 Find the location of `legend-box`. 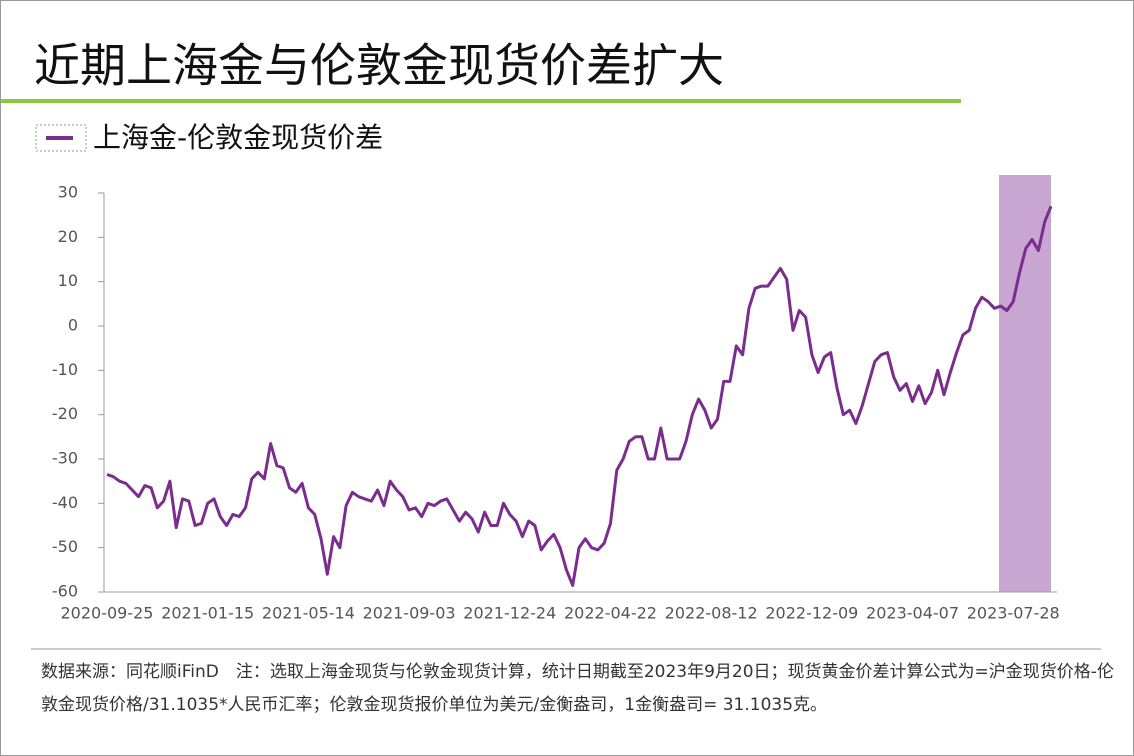

legend-box is located at coordinates (61, 138).